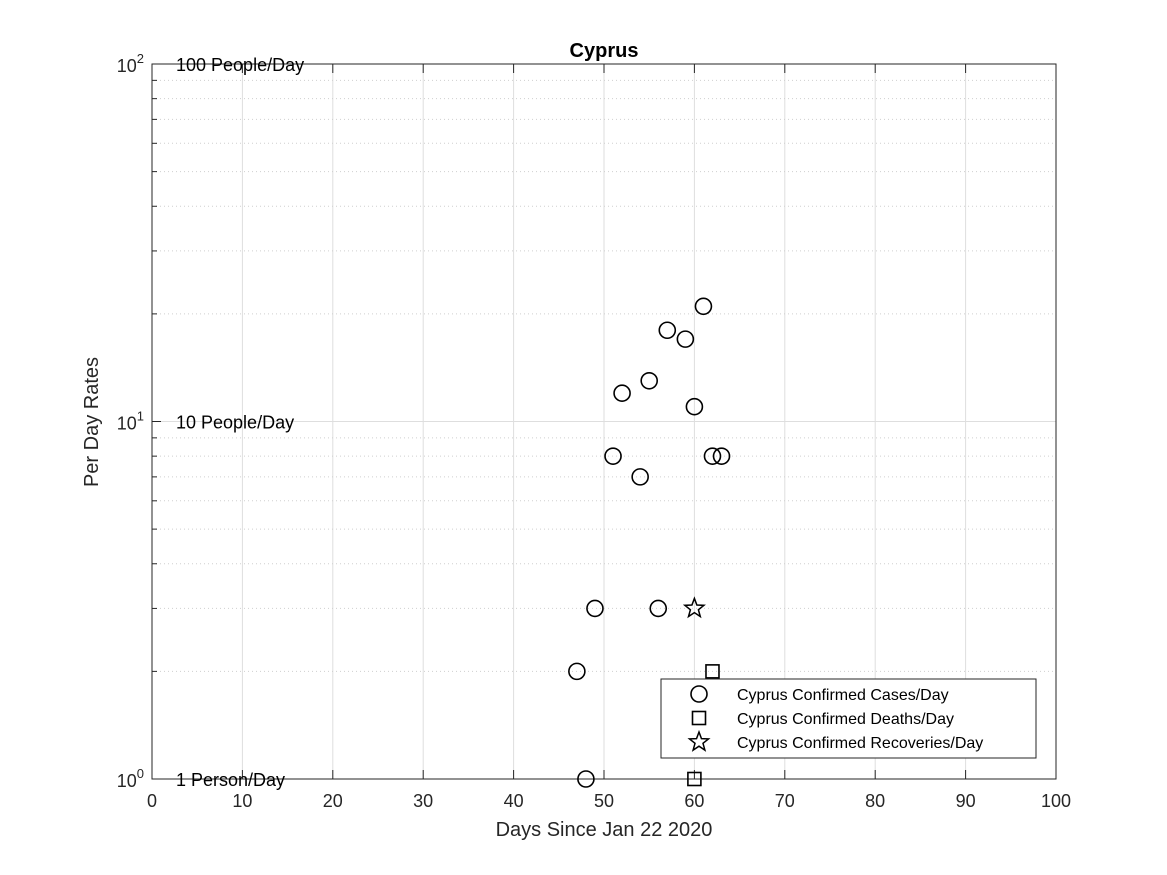  What do you see at coordinates (1056, 801) in the screenshot?
I see `x-tick-label: 100` at bounding box center [1056, 801].